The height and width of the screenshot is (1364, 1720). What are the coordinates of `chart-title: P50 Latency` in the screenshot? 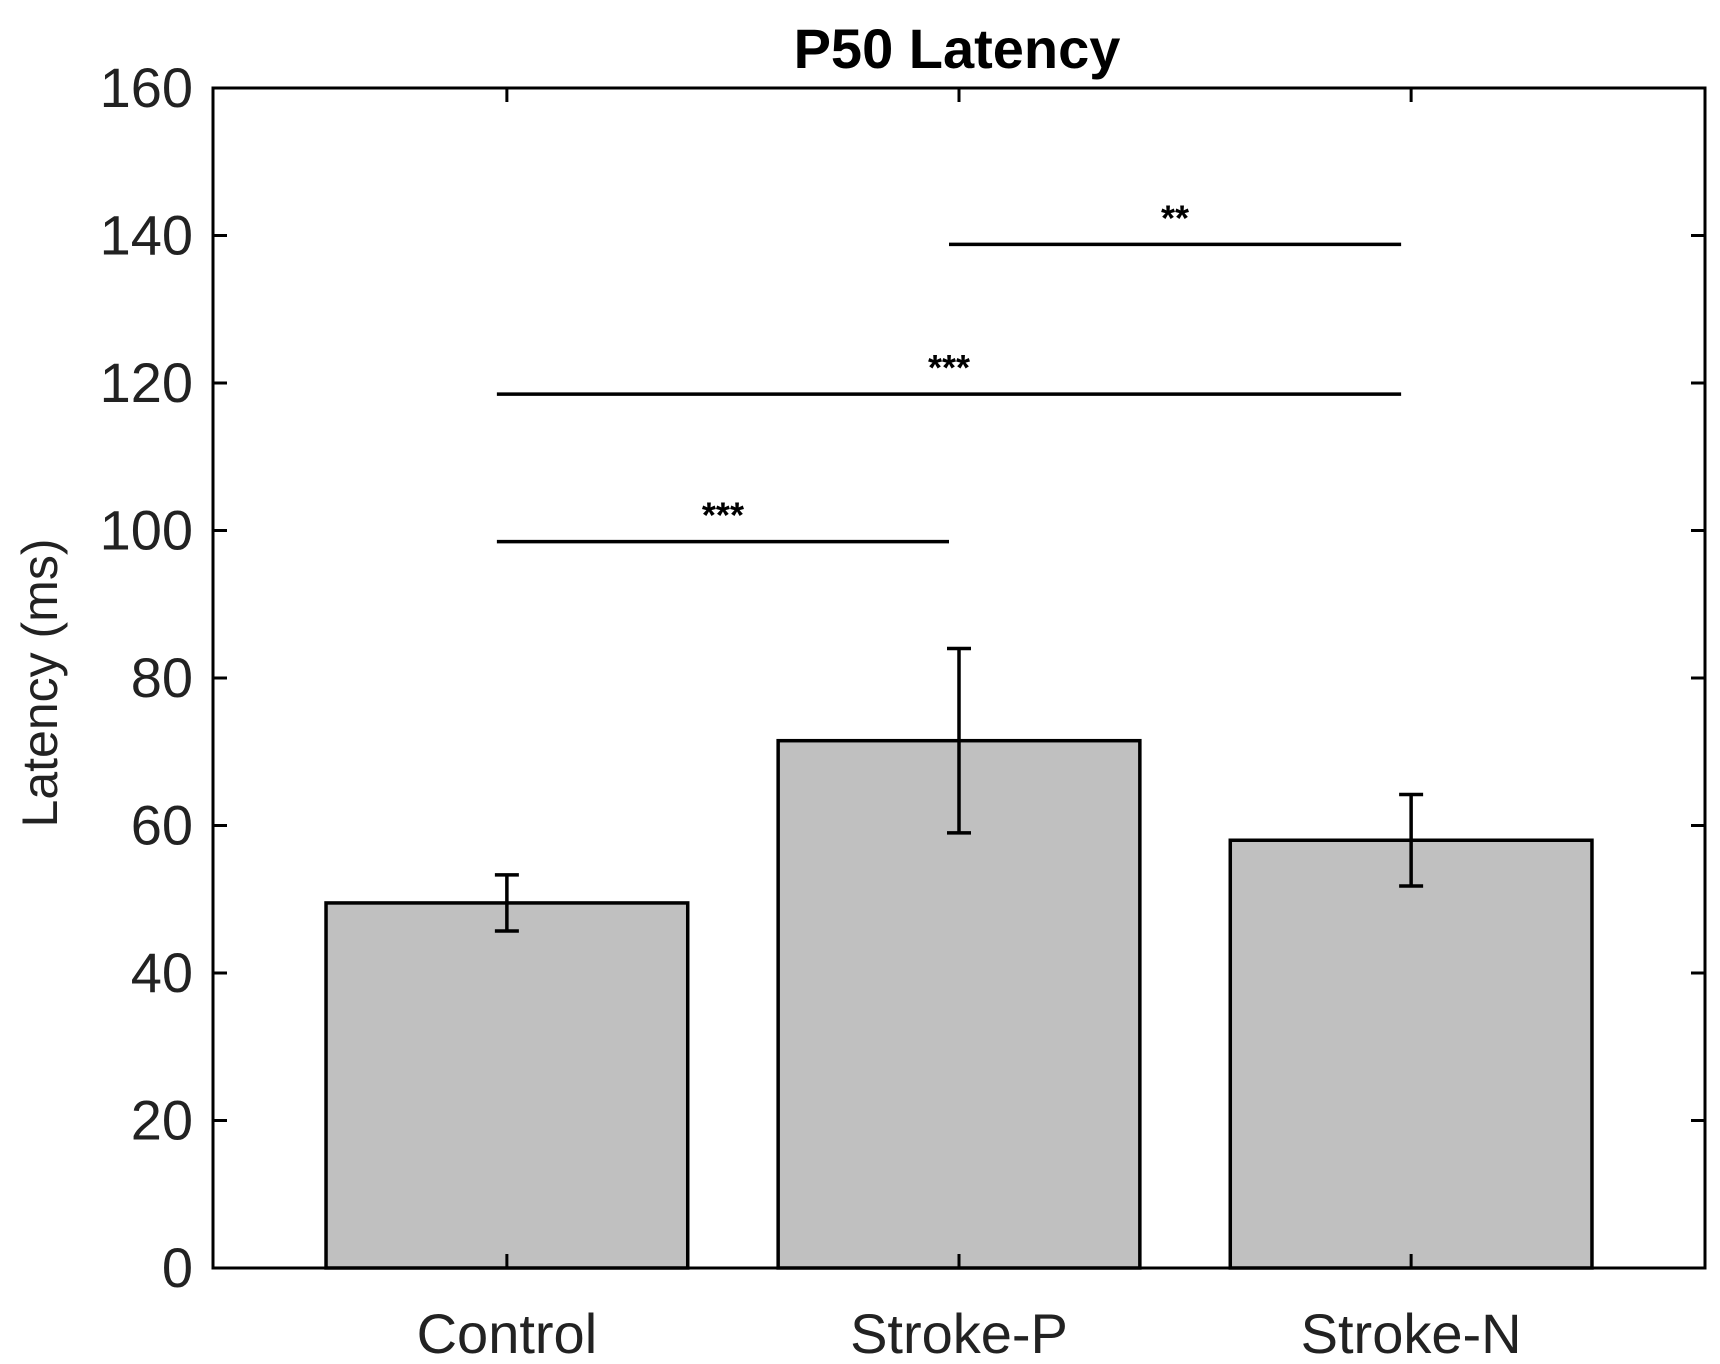 It's located at (957, 48).